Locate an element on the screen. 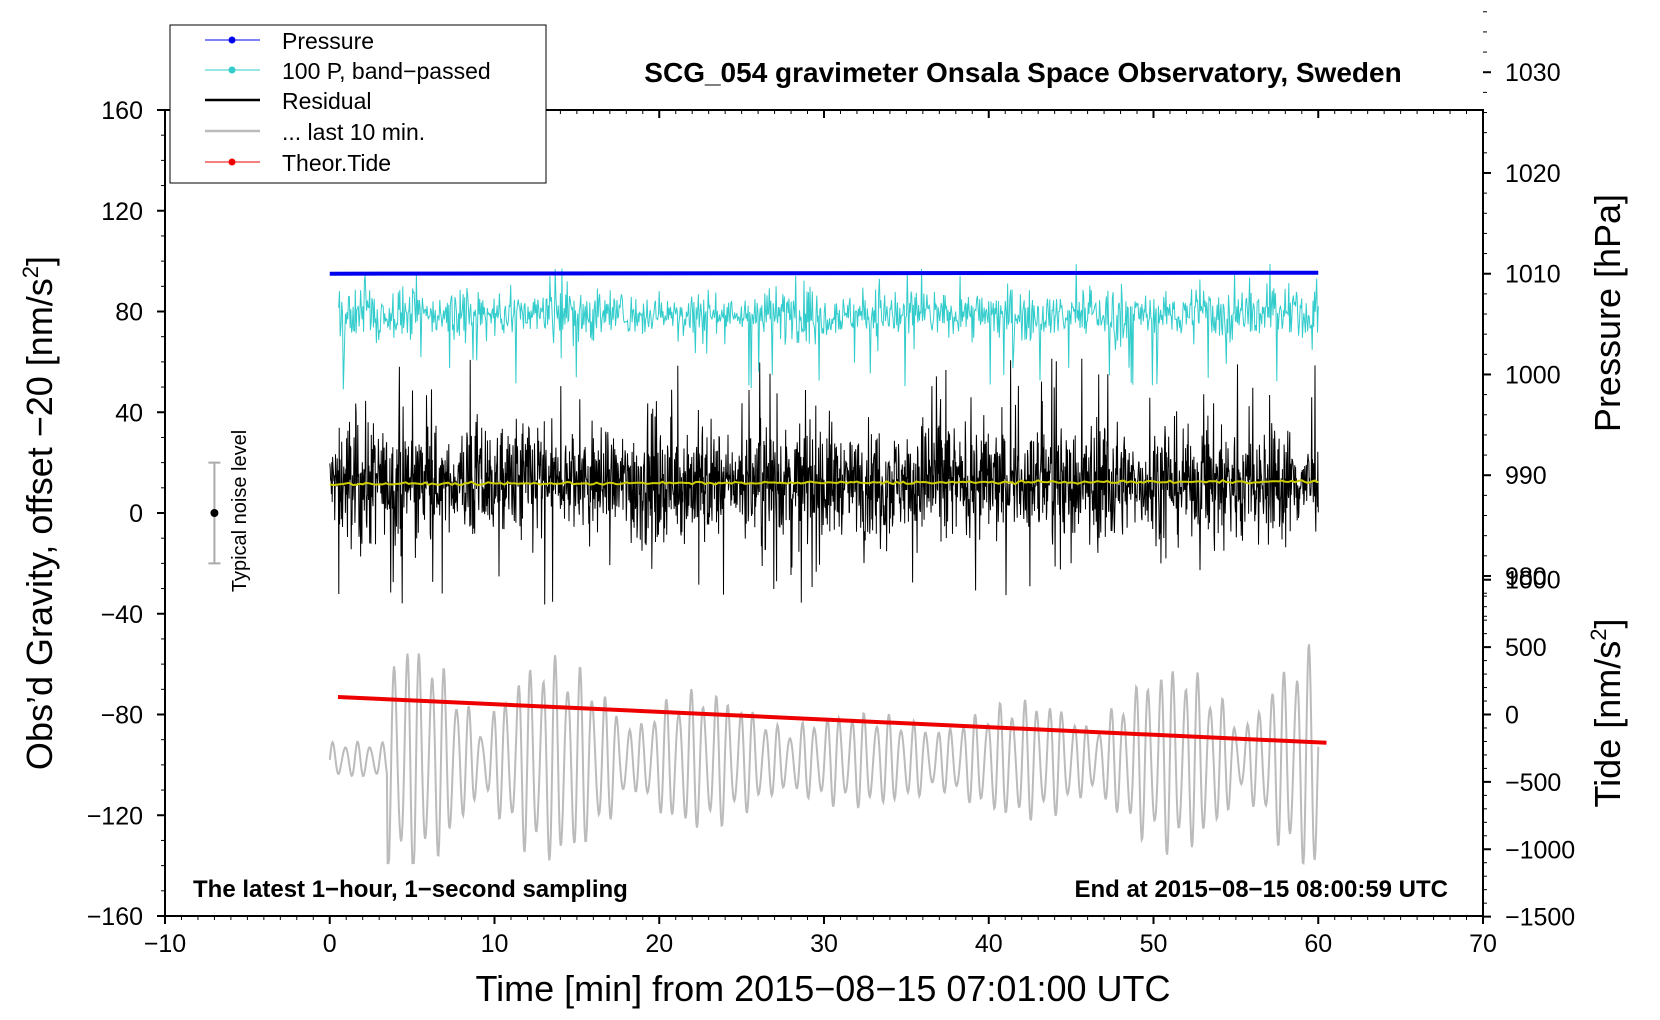 Image resolution: width=1660 pixels, height=1020 pixels. theoretical-tide-series is located at coordinates (832, 719).